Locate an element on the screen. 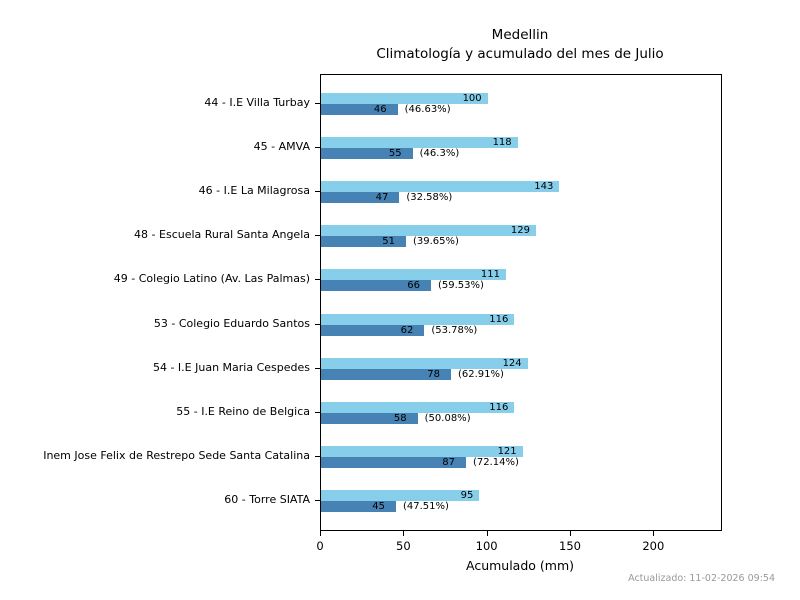 The height and width of the screenshot is (600, 800). bar-accumulated: 45 is located at coordinates (358, 506).